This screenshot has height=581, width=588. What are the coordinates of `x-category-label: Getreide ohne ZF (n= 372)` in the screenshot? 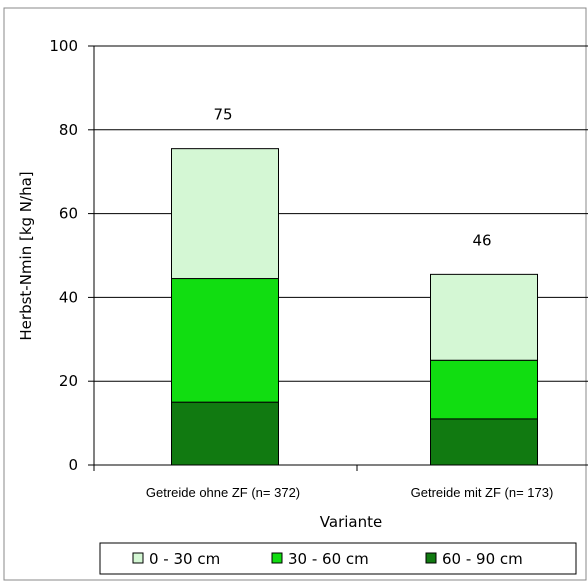 It's located at (223, 492).